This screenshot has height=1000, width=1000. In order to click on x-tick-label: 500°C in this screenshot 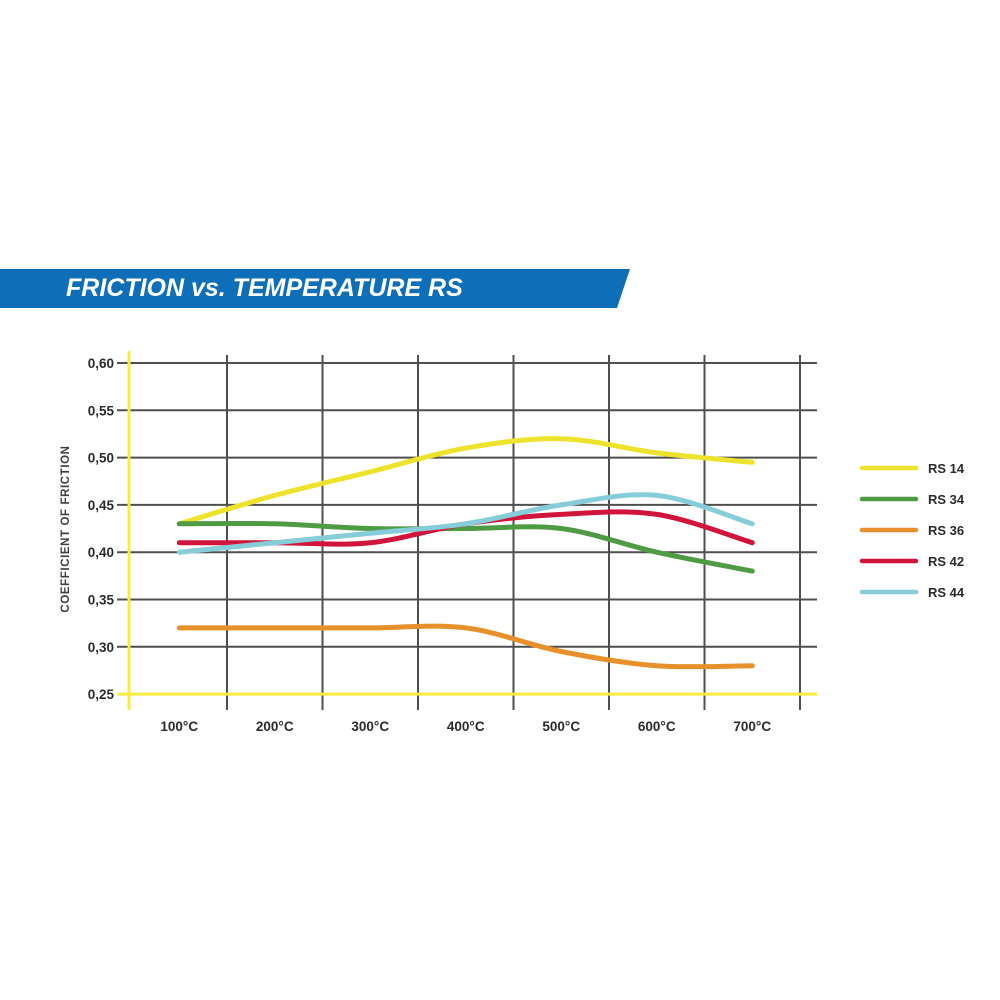, I will do `click(561, 726)`.